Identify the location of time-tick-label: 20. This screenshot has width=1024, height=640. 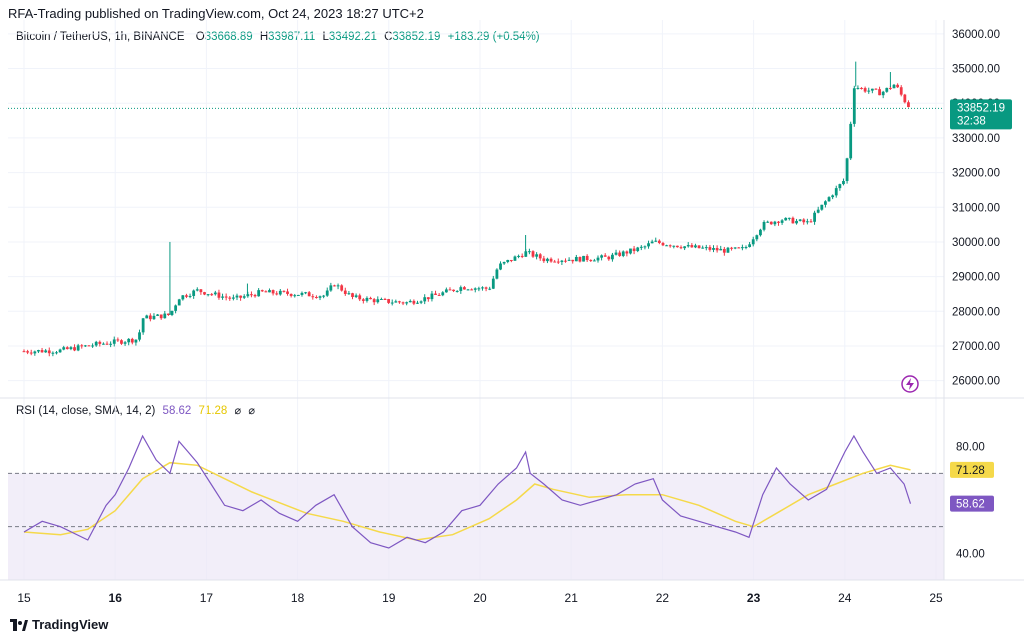
(480, 598).